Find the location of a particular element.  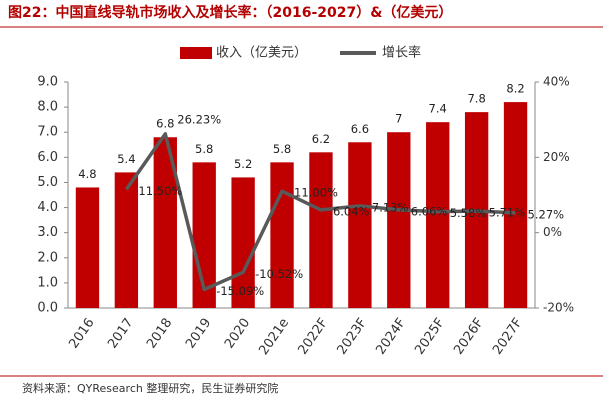

y-tick-label: 4.0 is located at coordinates (47, 207).